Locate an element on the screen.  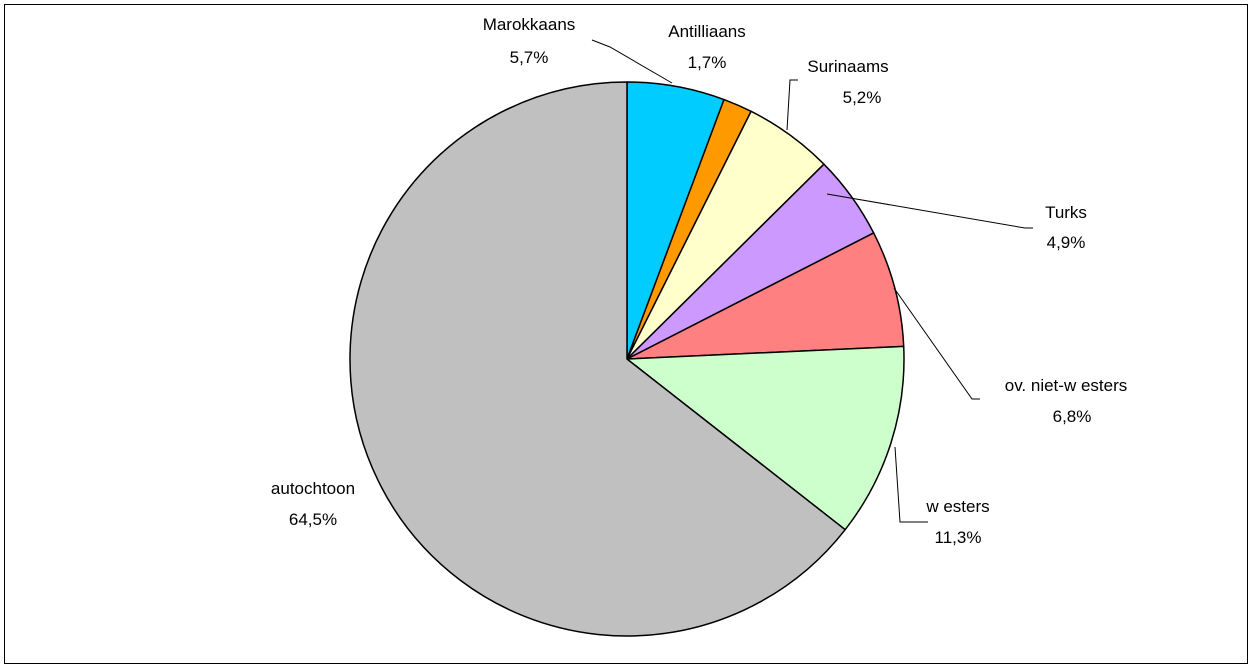
slice-value-w-esters: 11,3% is located at coordinates (958, 537).